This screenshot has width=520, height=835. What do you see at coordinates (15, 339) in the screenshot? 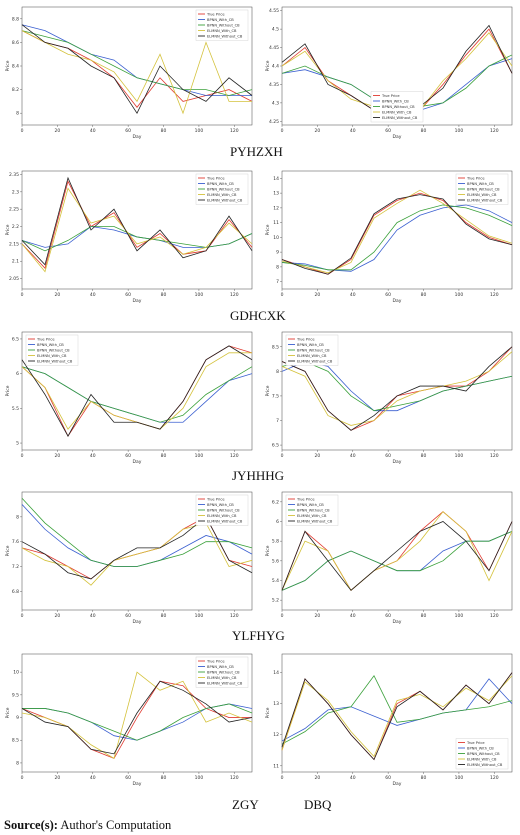
I see `y-tick-label: 6.5` at bounding box center [15, 339].